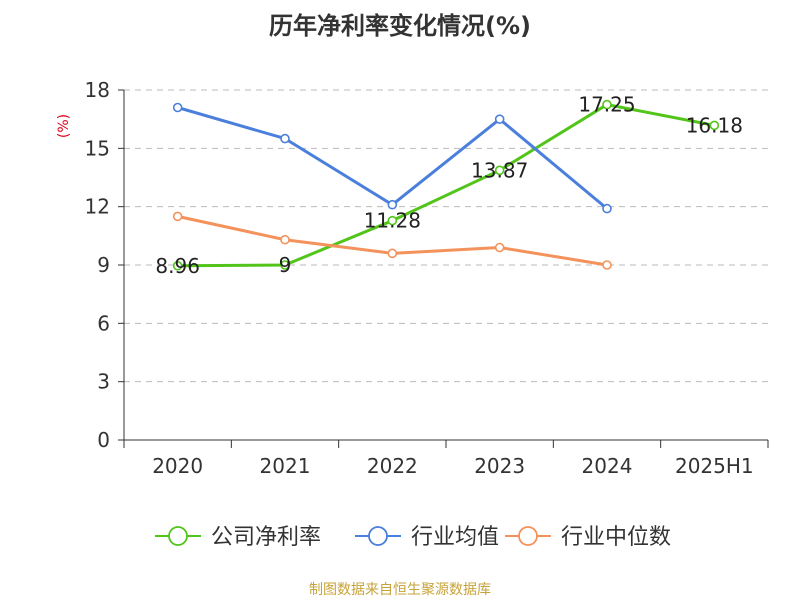 Image resolution: width=800 pixels, height=600 pixels. Describe the element at coordinates (64, 126) in the screenshot. I see `y-axis-unit-label: (%)` at that location.